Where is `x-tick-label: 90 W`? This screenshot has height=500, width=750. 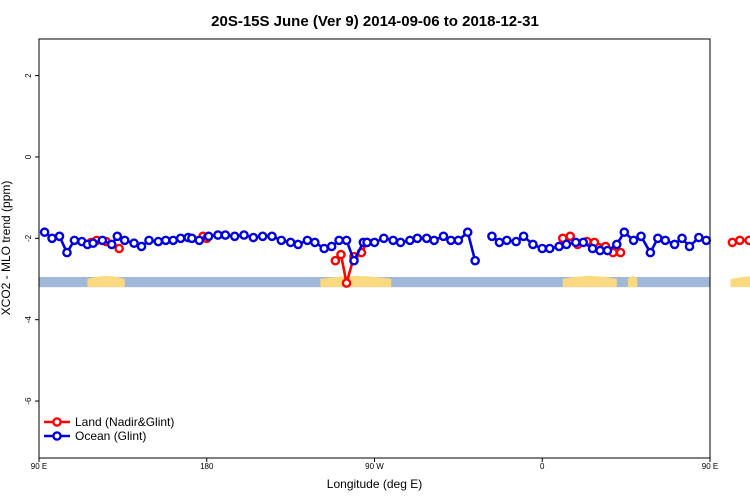 x-tick-label: 90 W is located at coordinates (374, 466).